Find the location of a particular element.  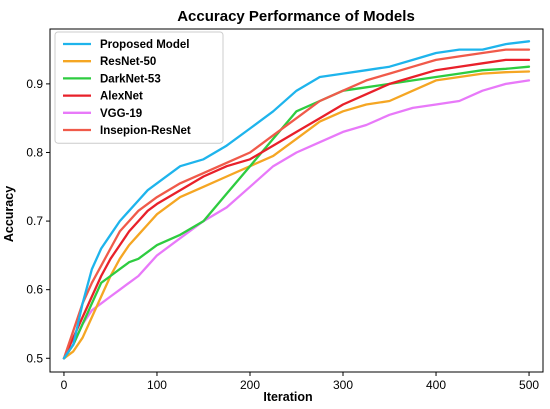

chart-title: Accuracy Performance of Models is located at coordinates (296, 16).